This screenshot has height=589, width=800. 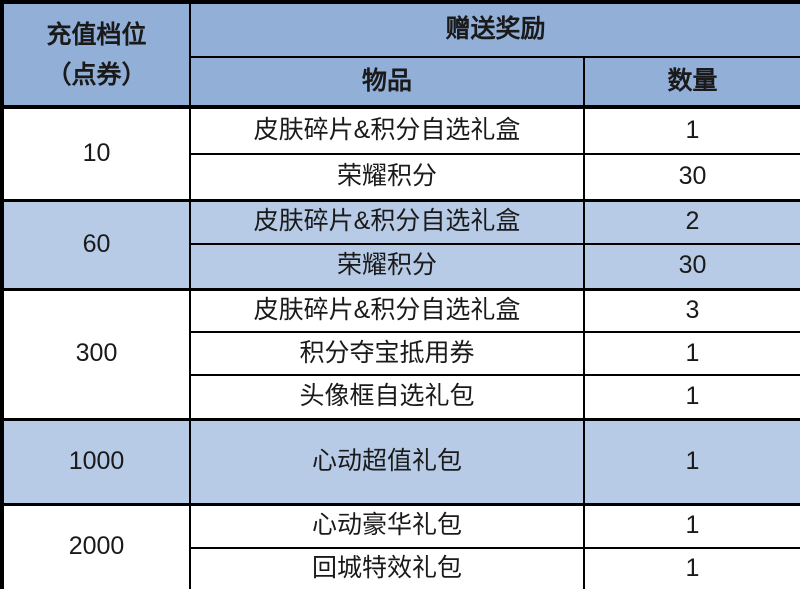 I want to click on qty-cell: 2, so click(x=691, y=221).